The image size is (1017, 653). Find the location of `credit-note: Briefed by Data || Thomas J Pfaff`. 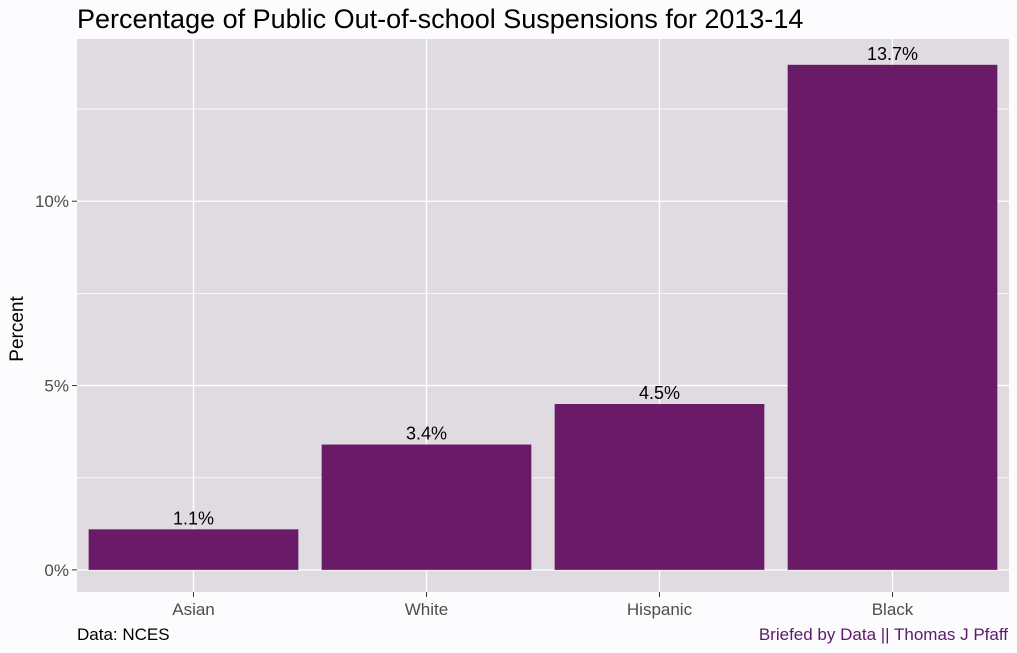

credit-note: Briefed by Data || Thomas J Pfaff is located at coordinates (883, 634).